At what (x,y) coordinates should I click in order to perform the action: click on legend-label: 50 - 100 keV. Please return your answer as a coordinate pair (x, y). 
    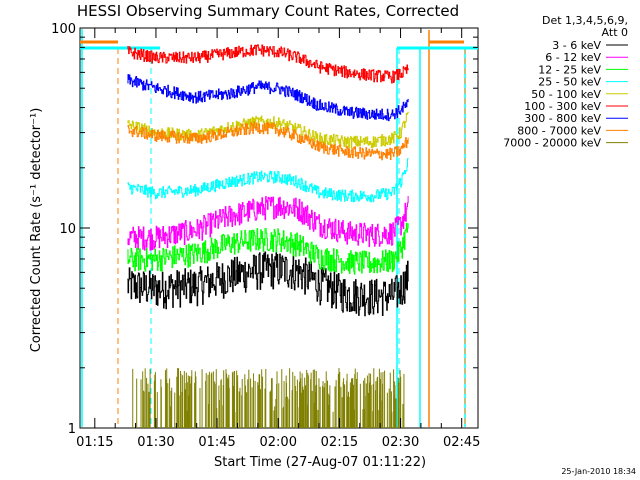
    Looking at the image, I should click on (566, 94).